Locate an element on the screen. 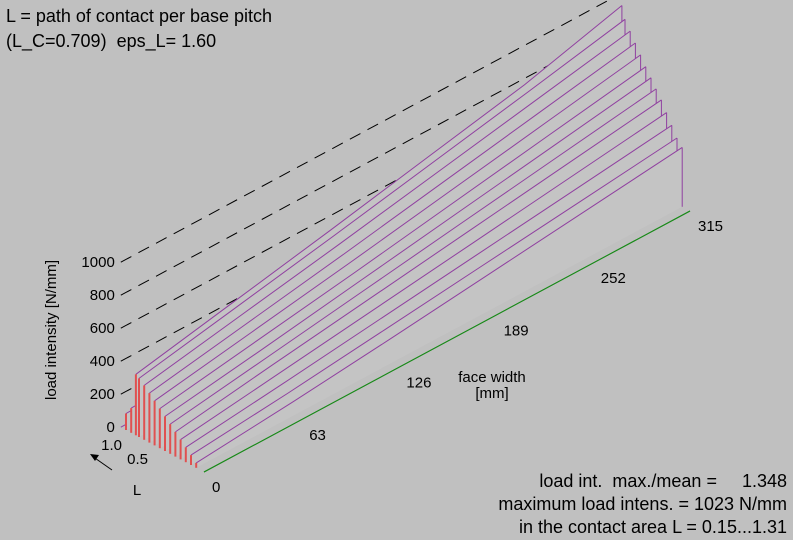  stats-max-mean: load int. max./mean = 1.348 is located at coordinates (663, 481).